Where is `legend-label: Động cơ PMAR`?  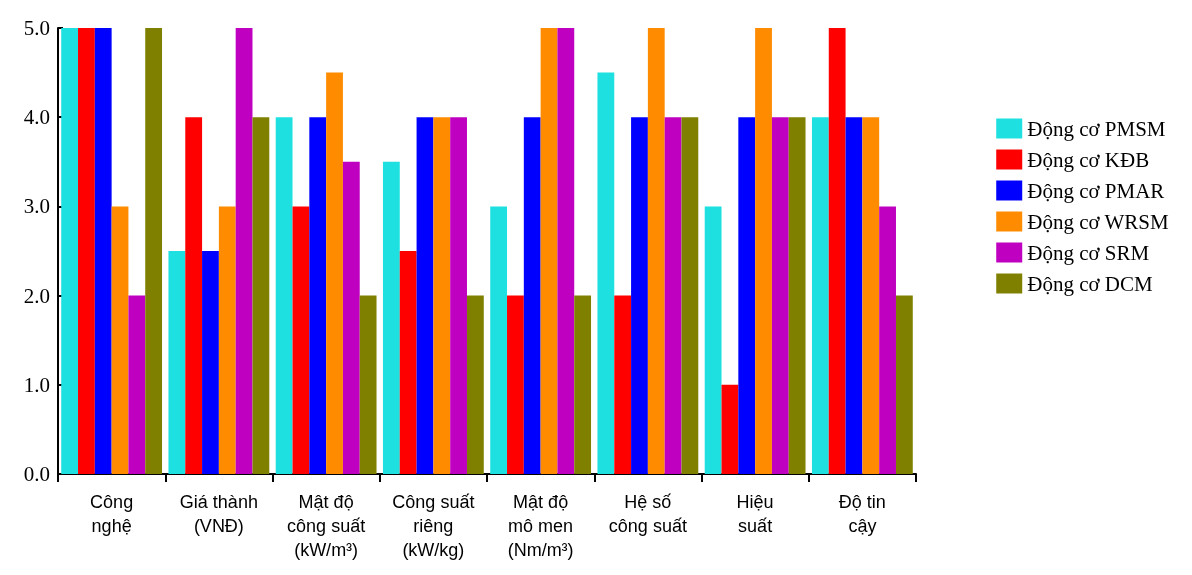
legend-label: Động cơ PMAR is located at coordinates (1096, 190).